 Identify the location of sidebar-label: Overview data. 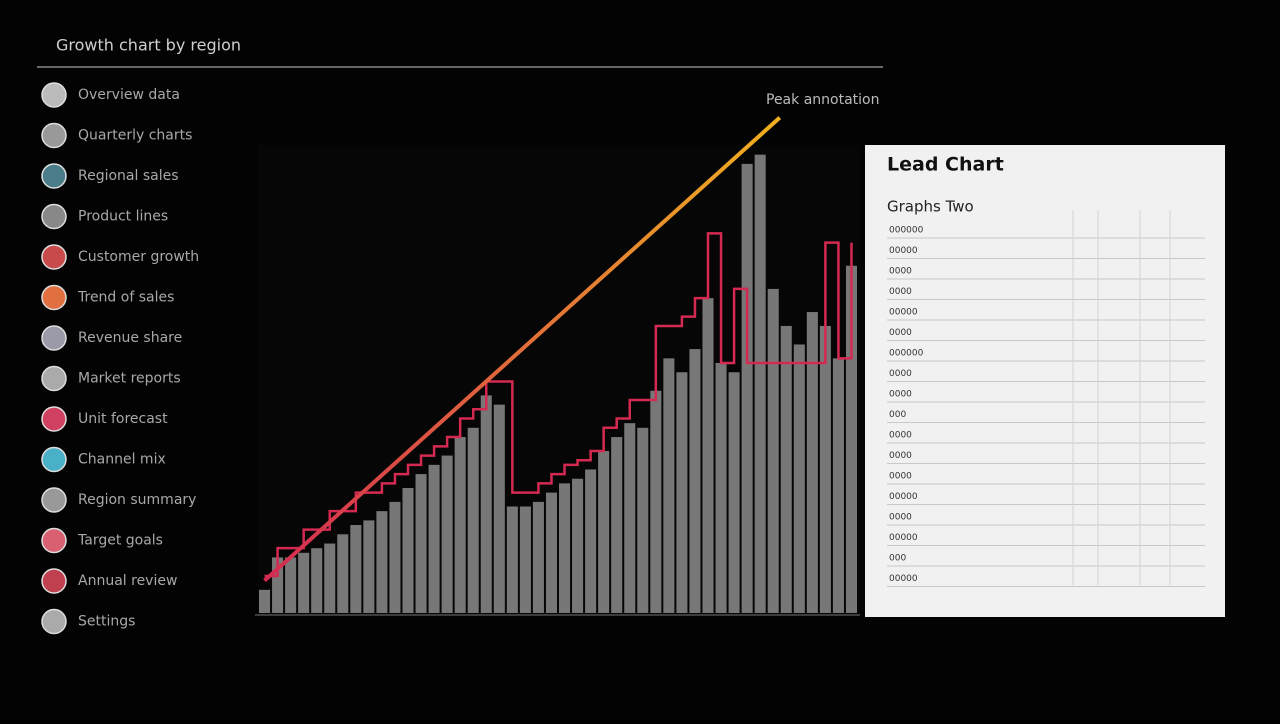
(129, 95).